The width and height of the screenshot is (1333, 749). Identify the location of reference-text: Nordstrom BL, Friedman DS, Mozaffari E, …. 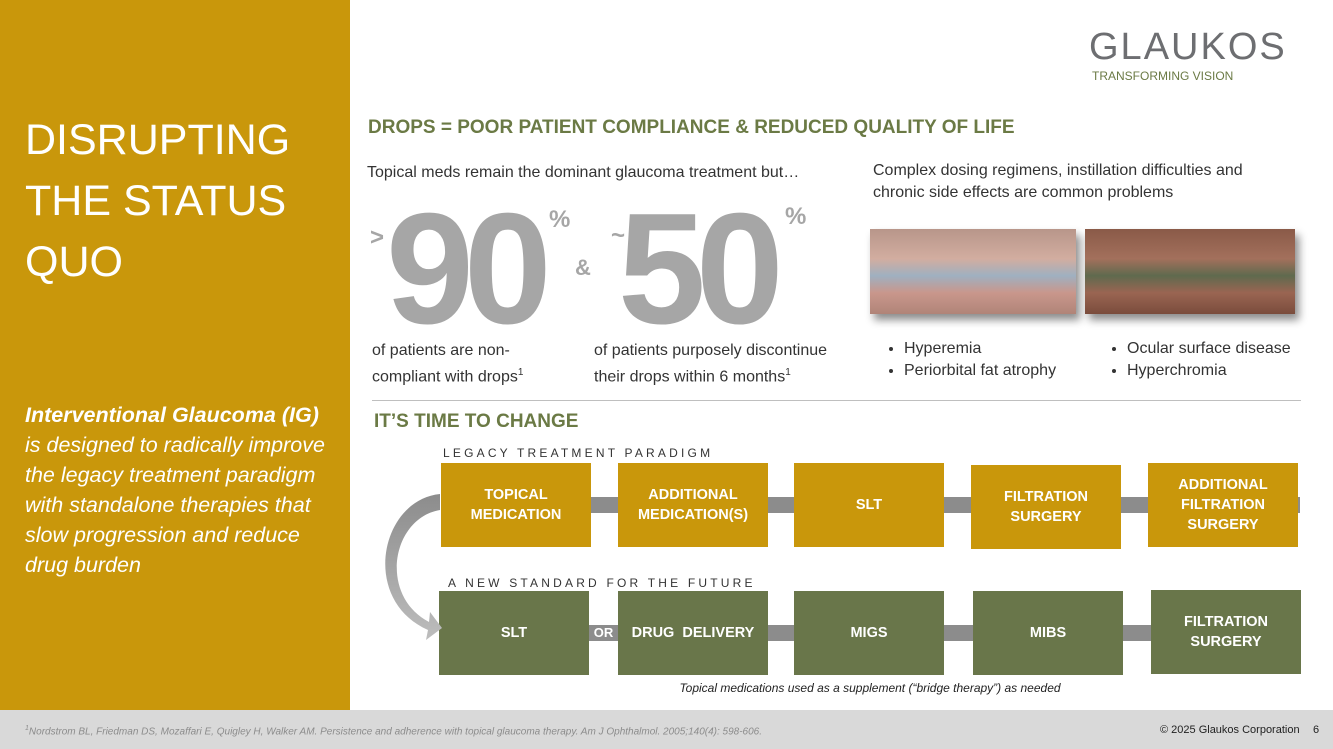
(395, 732).